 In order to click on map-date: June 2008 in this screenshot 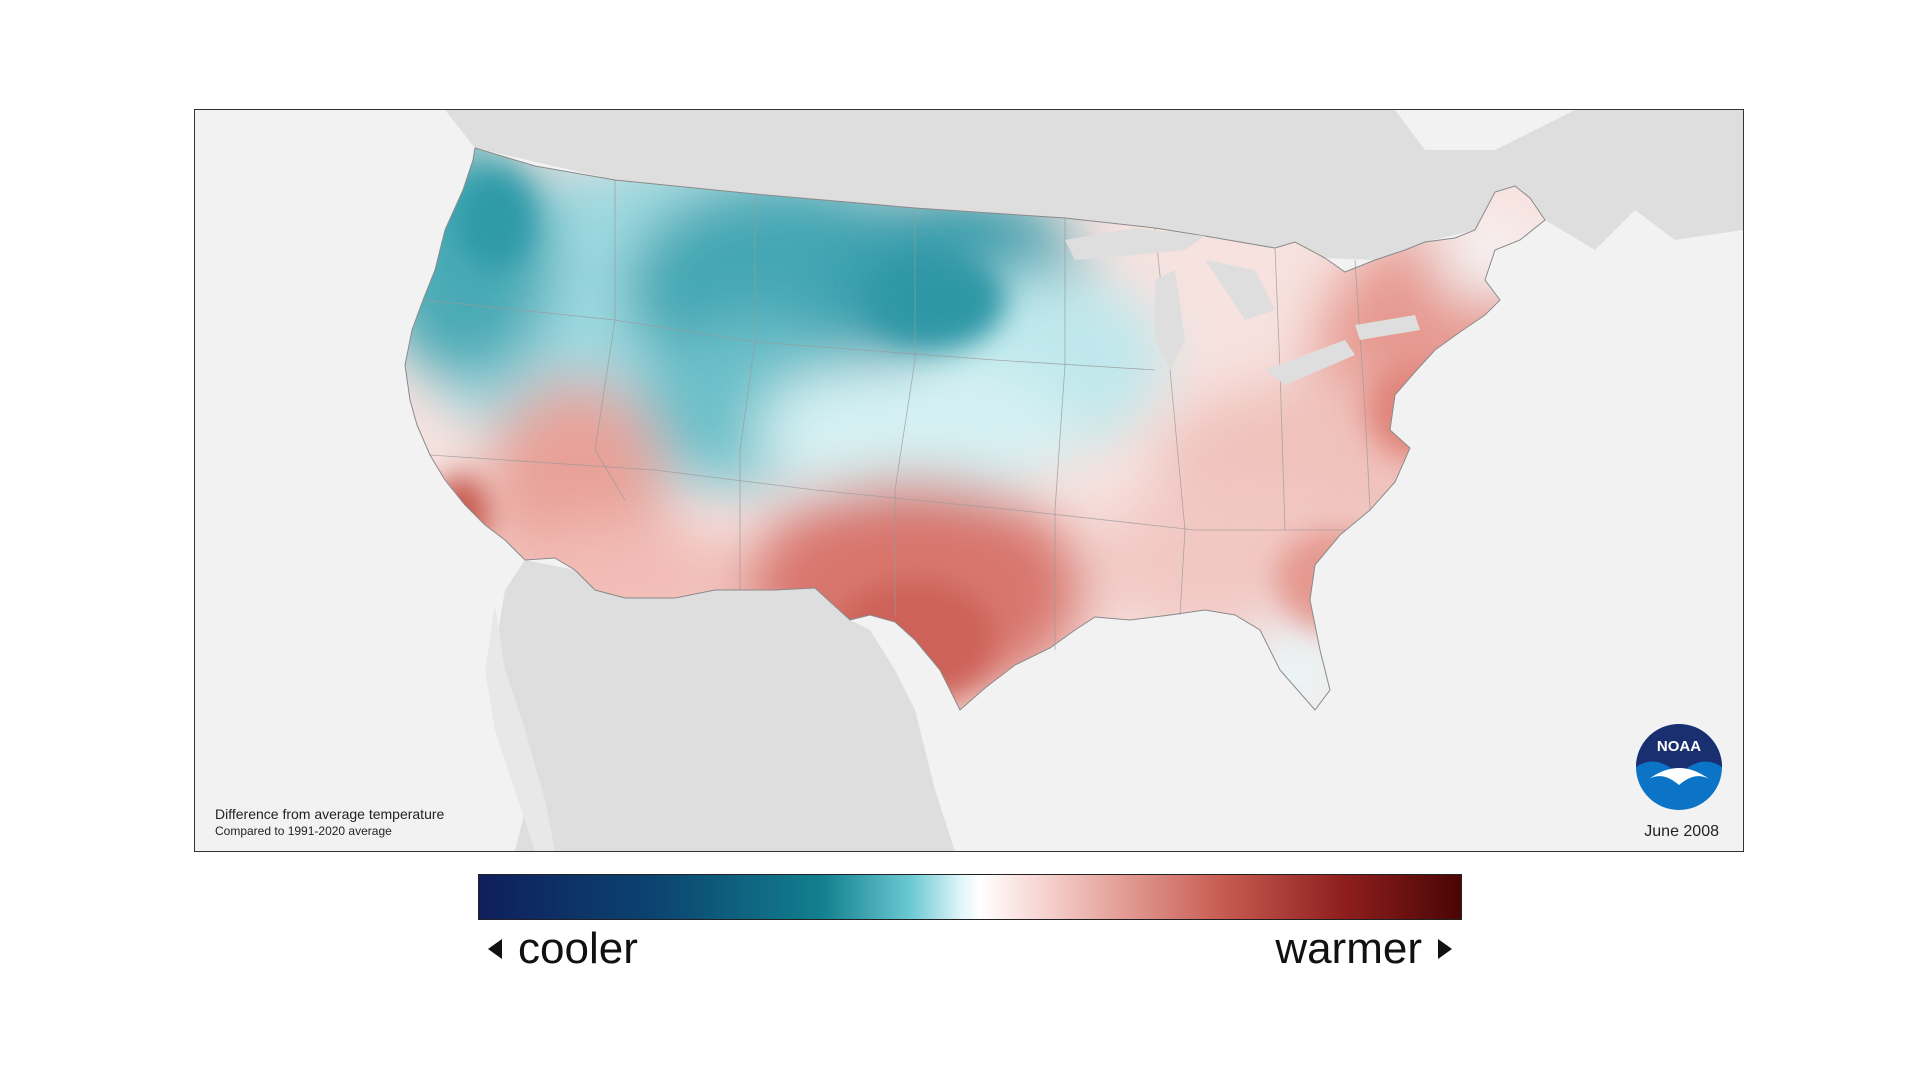, I will do `click(1681, 831)`.